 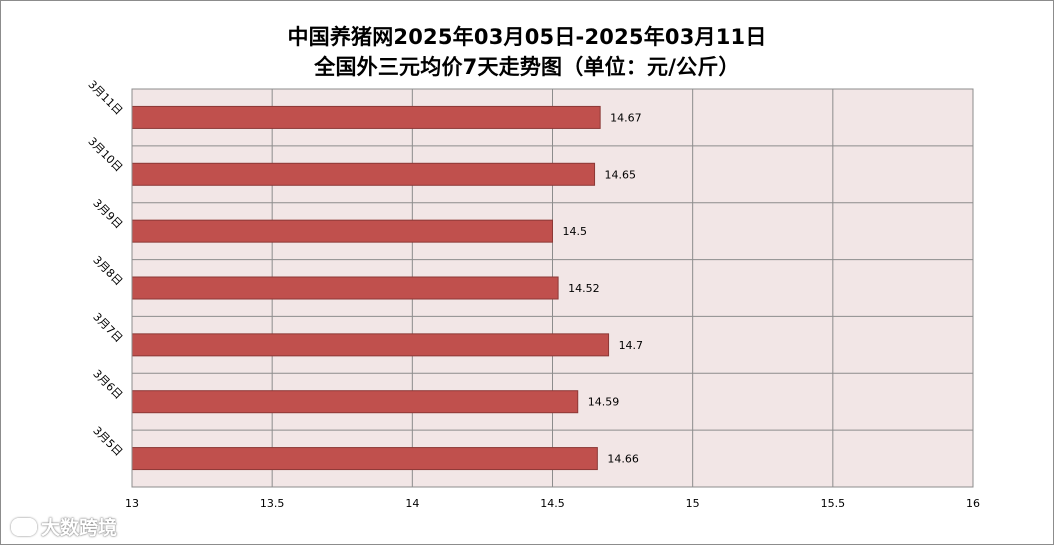 I want to click on y-tick-label: 3月5日, so click(x=107, y=441).